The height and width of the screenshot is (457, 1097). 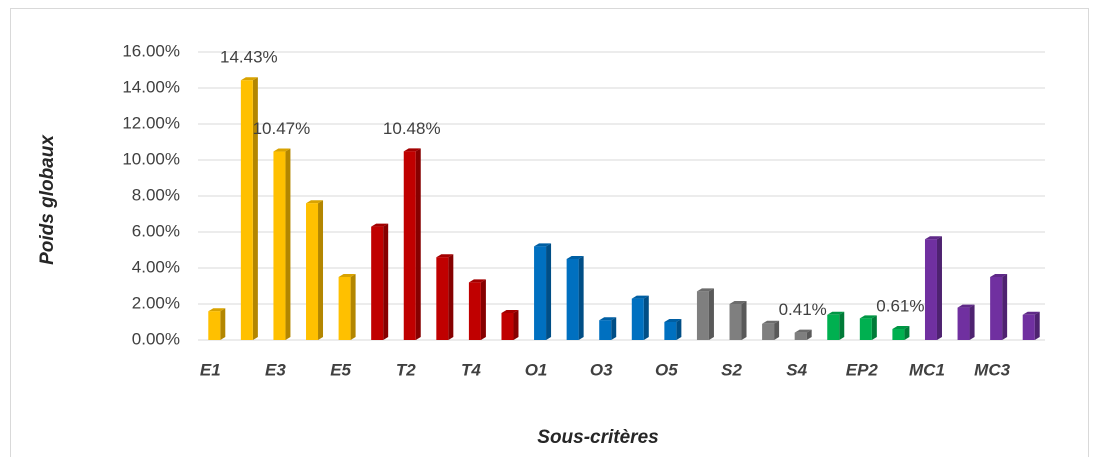 What do you see at coordinates (151, 50) in the screenshot?
I see `y-tick-label: 16.00%` at bounding box center [151, 50].